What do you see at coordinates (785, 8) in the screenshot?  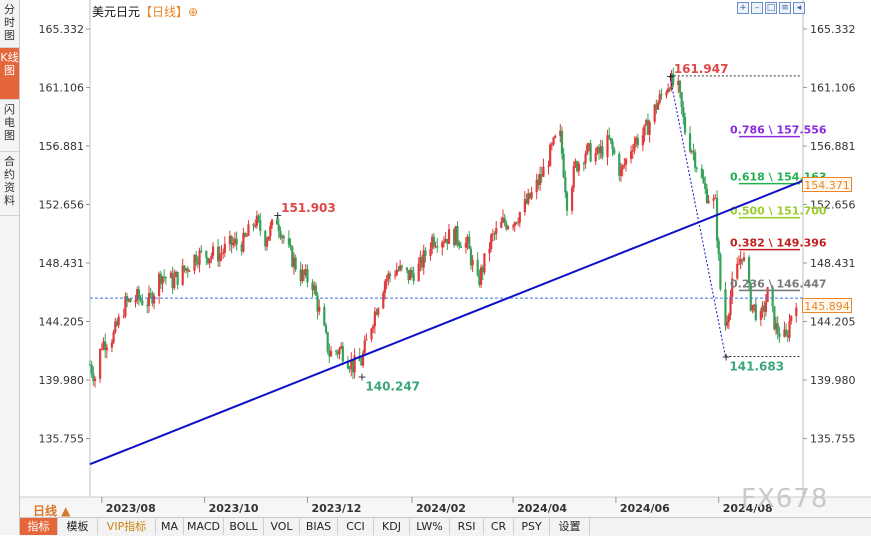 I see `settings-icon: ≡` at bounding box center [785, 8].